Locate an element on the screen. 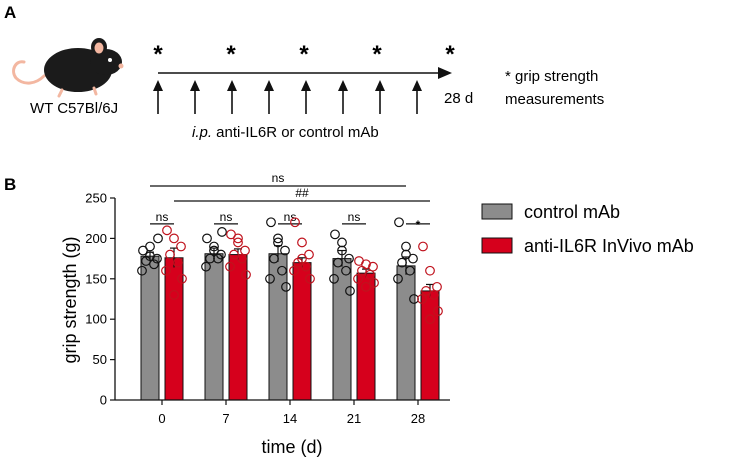 Image resolution: width=730 pixels, height=461 pixels. y-tick-label: 250 is located at coordinates (96, 198).